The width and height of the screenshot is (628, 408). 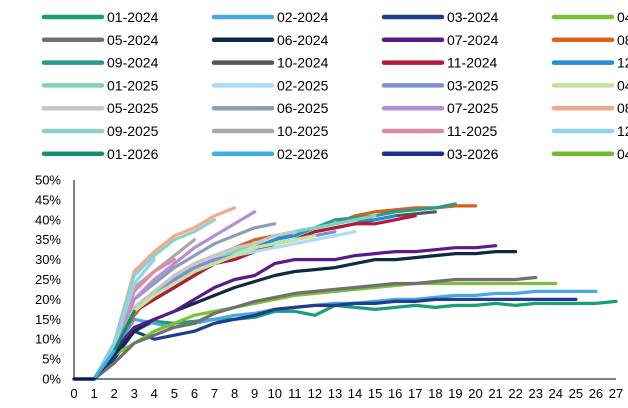 What do you see at coordinates (270, 63) in the screenshot?
I see `legend-item: 10-2024` at bounding box center [270, 63].